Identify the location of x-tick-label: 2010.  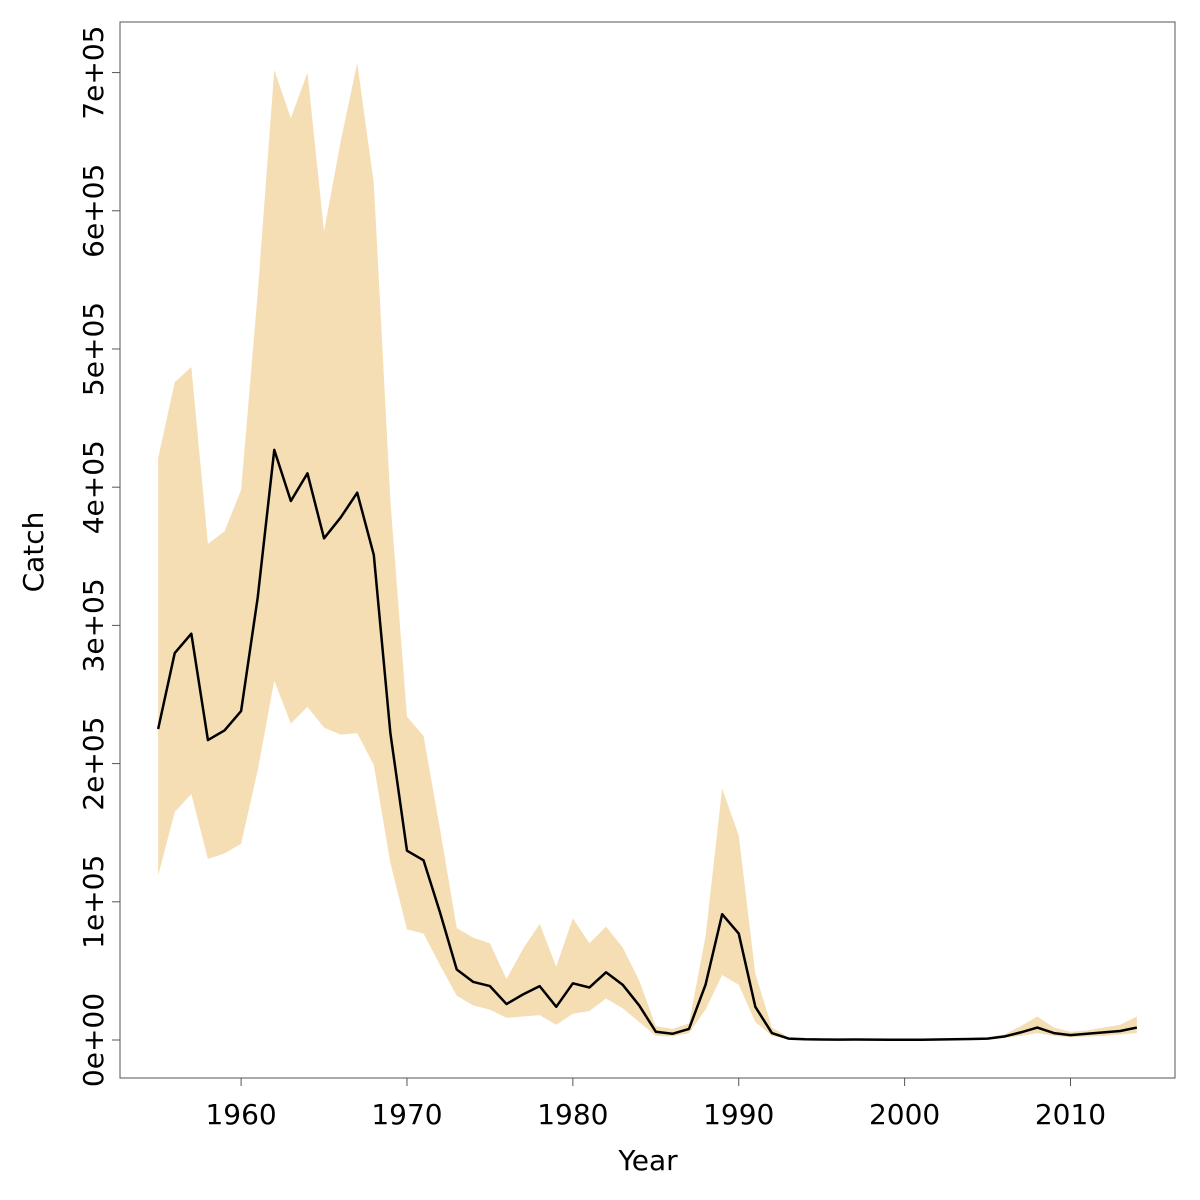
(1070, 1114).